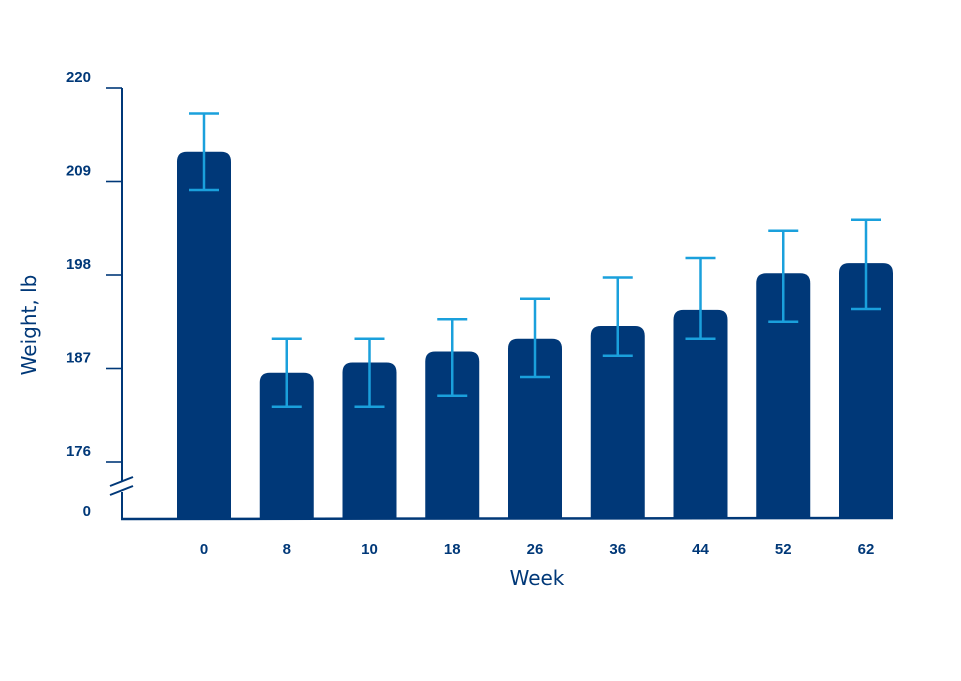  Describe the element at coordinates (29, 325) in the screenshot. I see `y-axis-title: Weight, lb` at that location.